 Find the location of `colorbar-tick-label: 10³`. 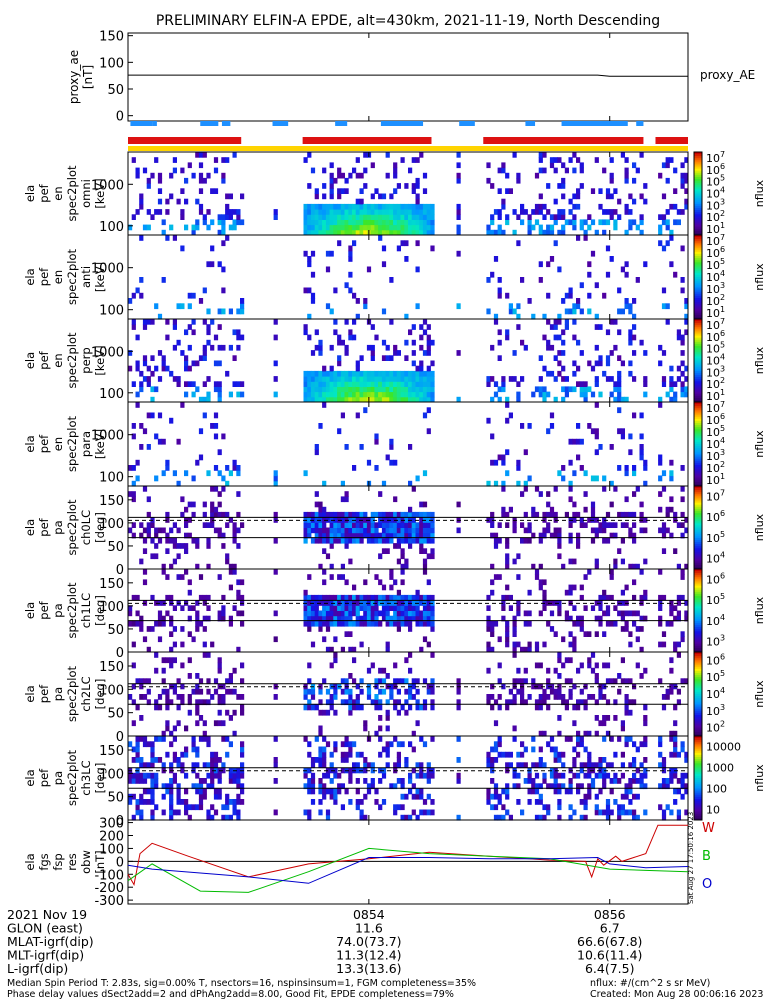

colorbar-tick-label: 10³ is located at coordinates (715, 455).